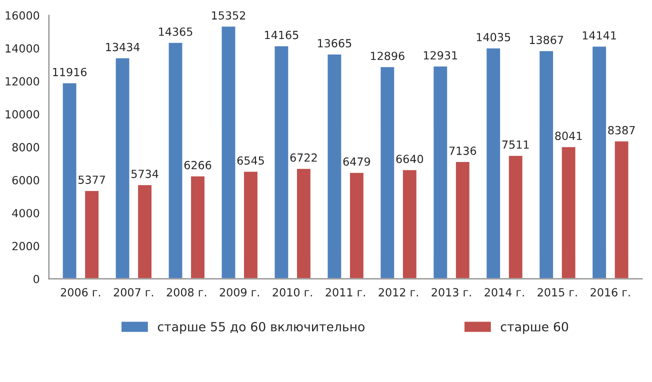  Describe the element at coordinates (398, 292) in the screenshot. I see `x-tick-label: 2012 г.` at that location.